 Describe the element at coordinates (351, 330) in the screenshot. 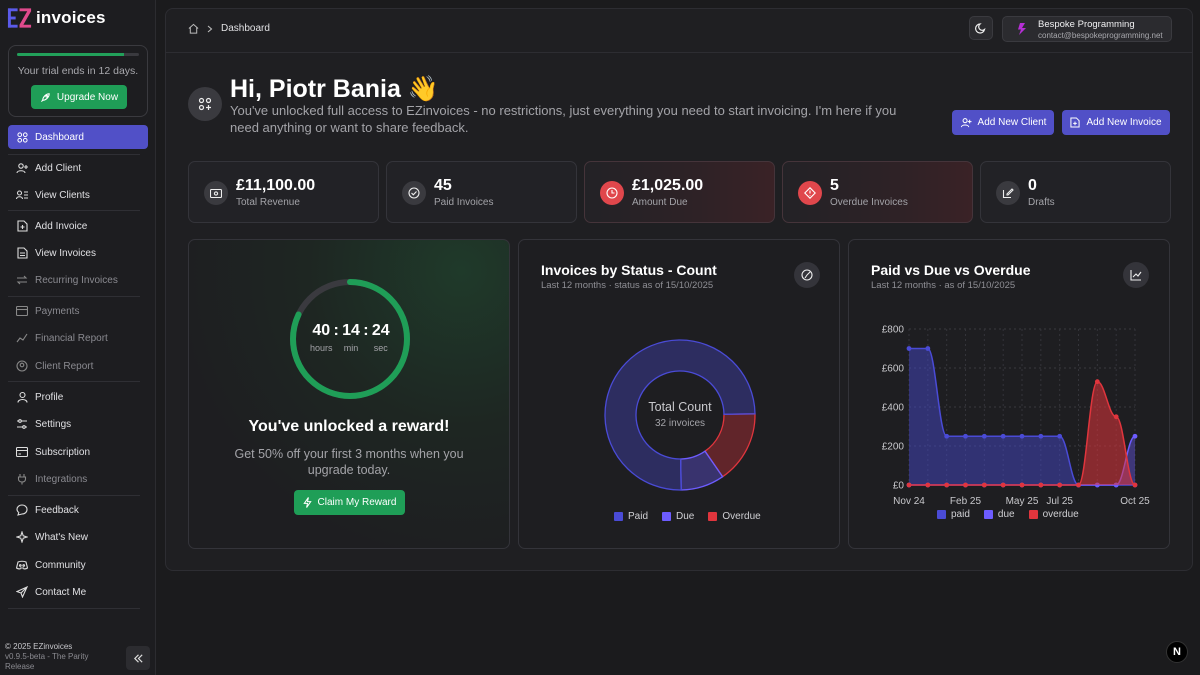

I see `minutes-value: 14` at that location.